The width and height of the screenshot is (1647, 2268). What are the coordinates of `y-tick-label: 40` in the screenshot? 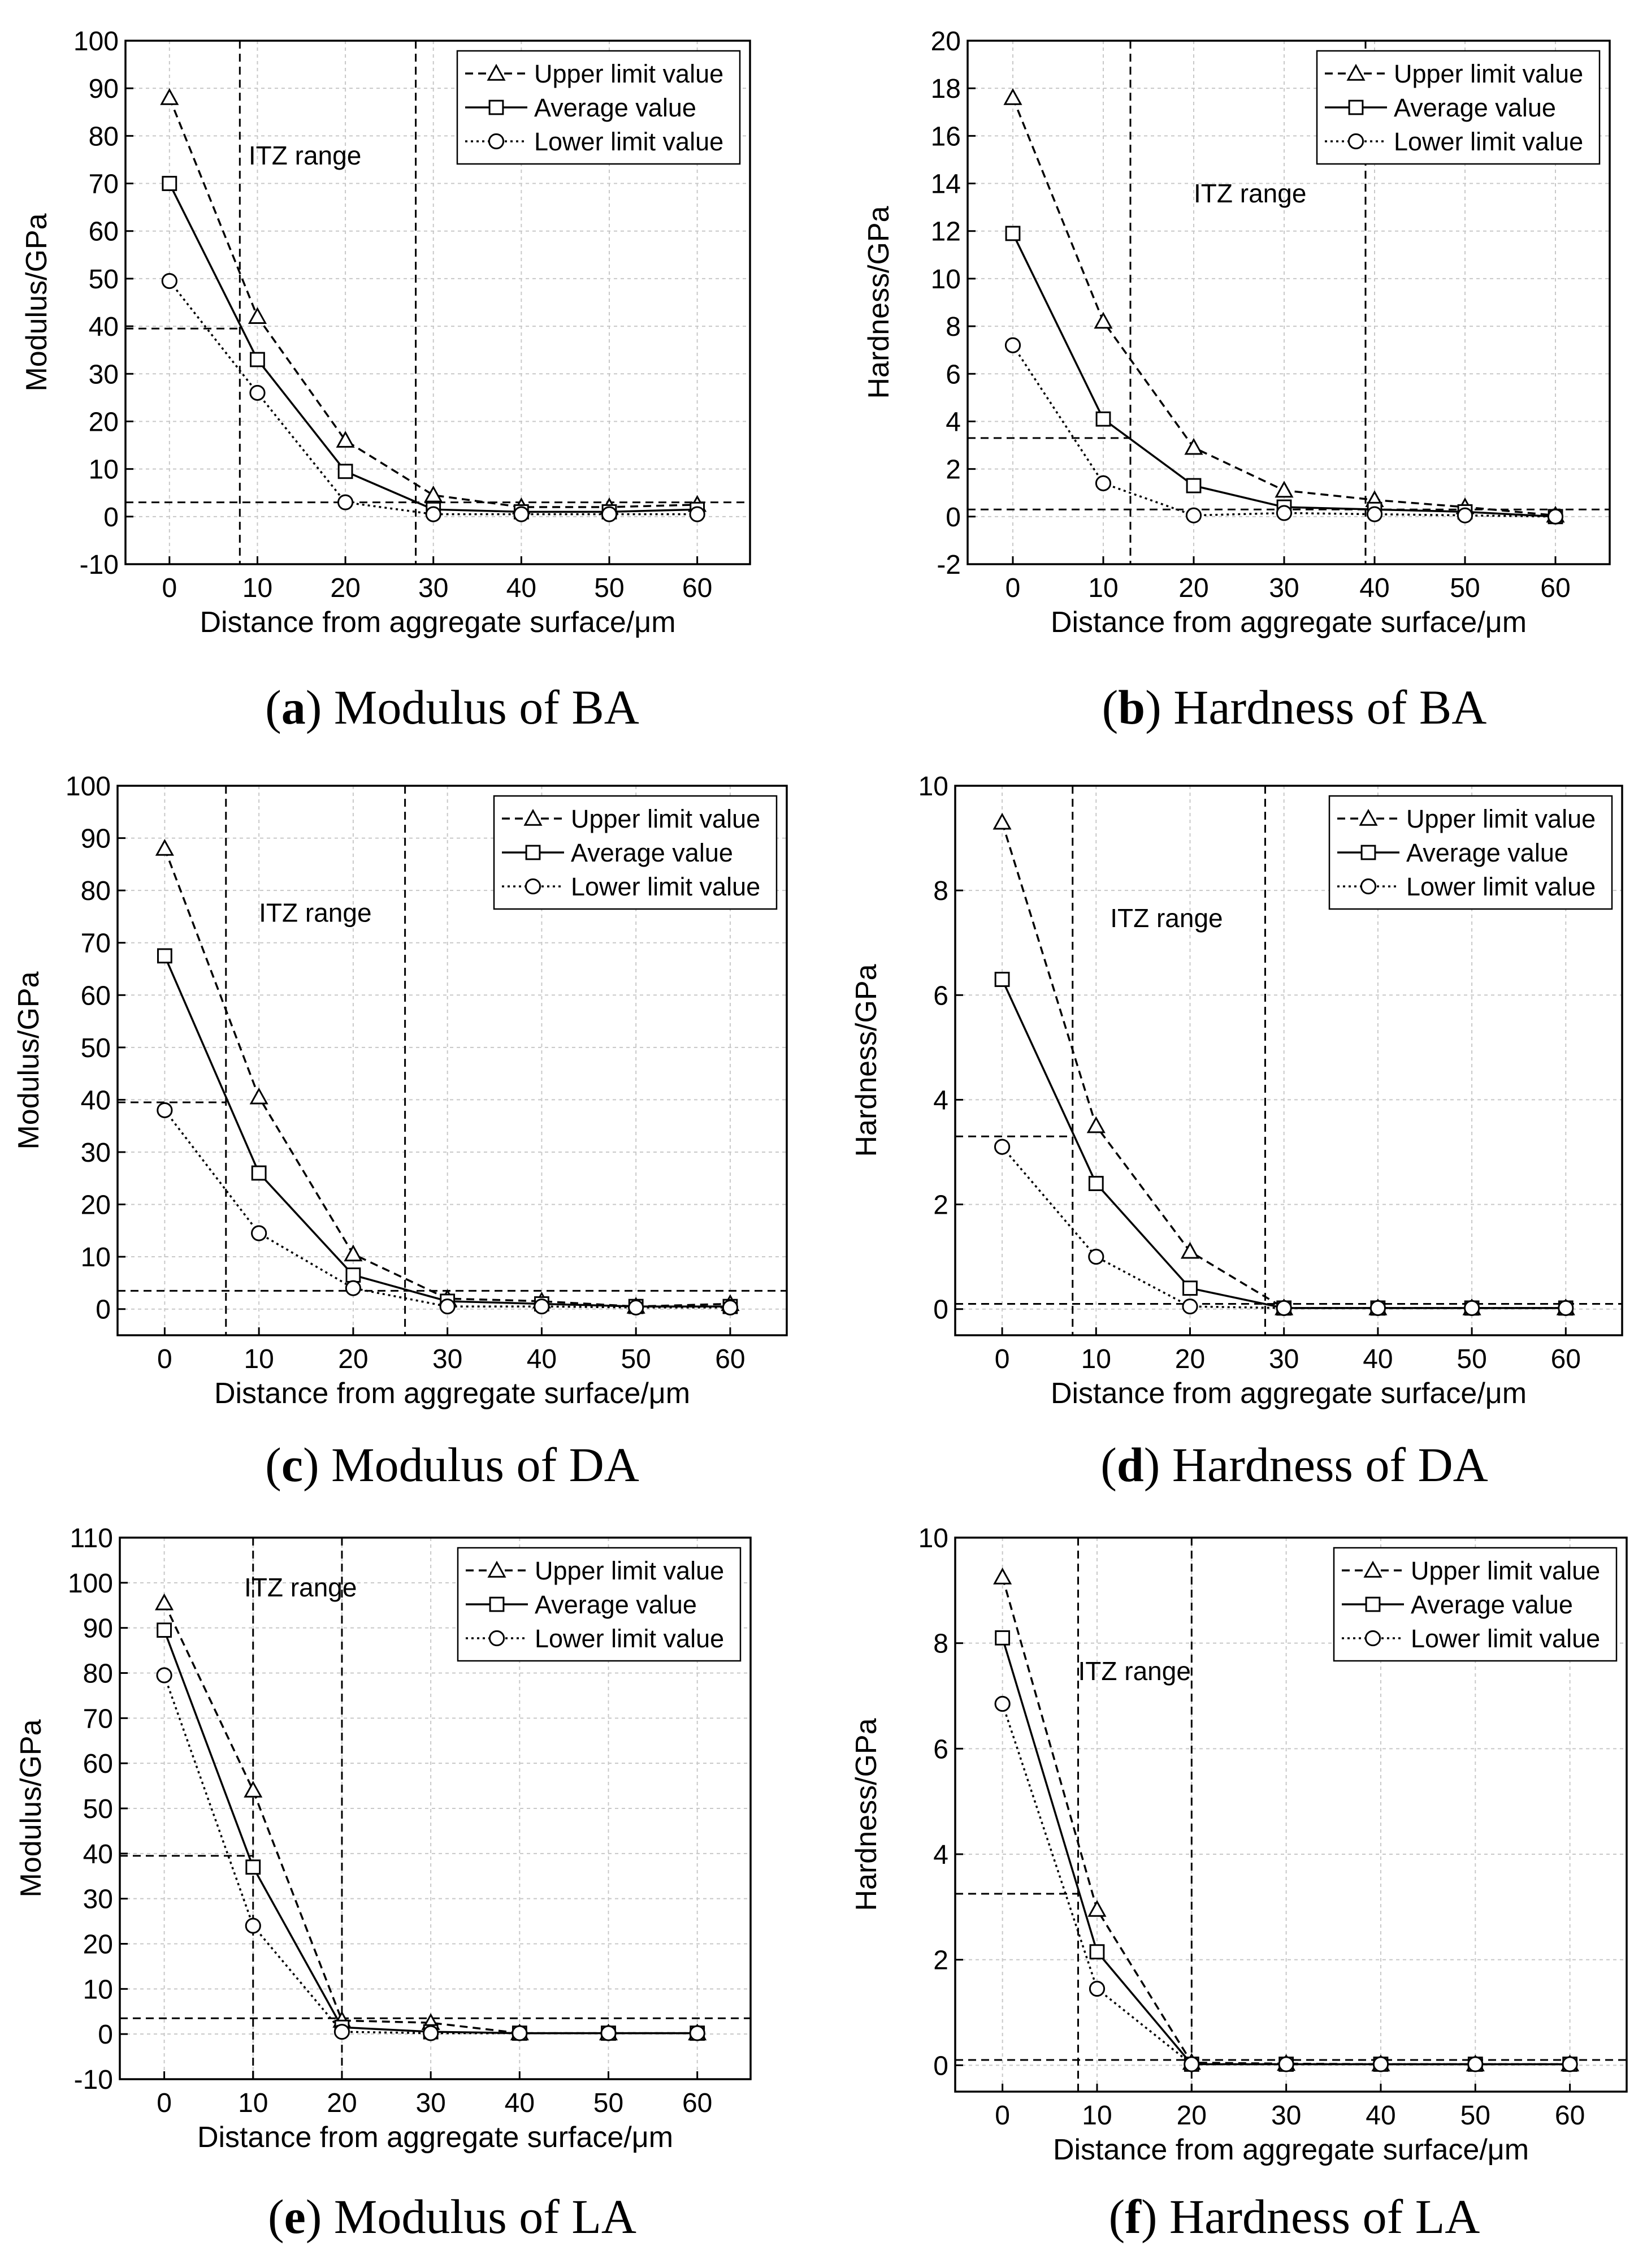 It's located at (96, 1100).